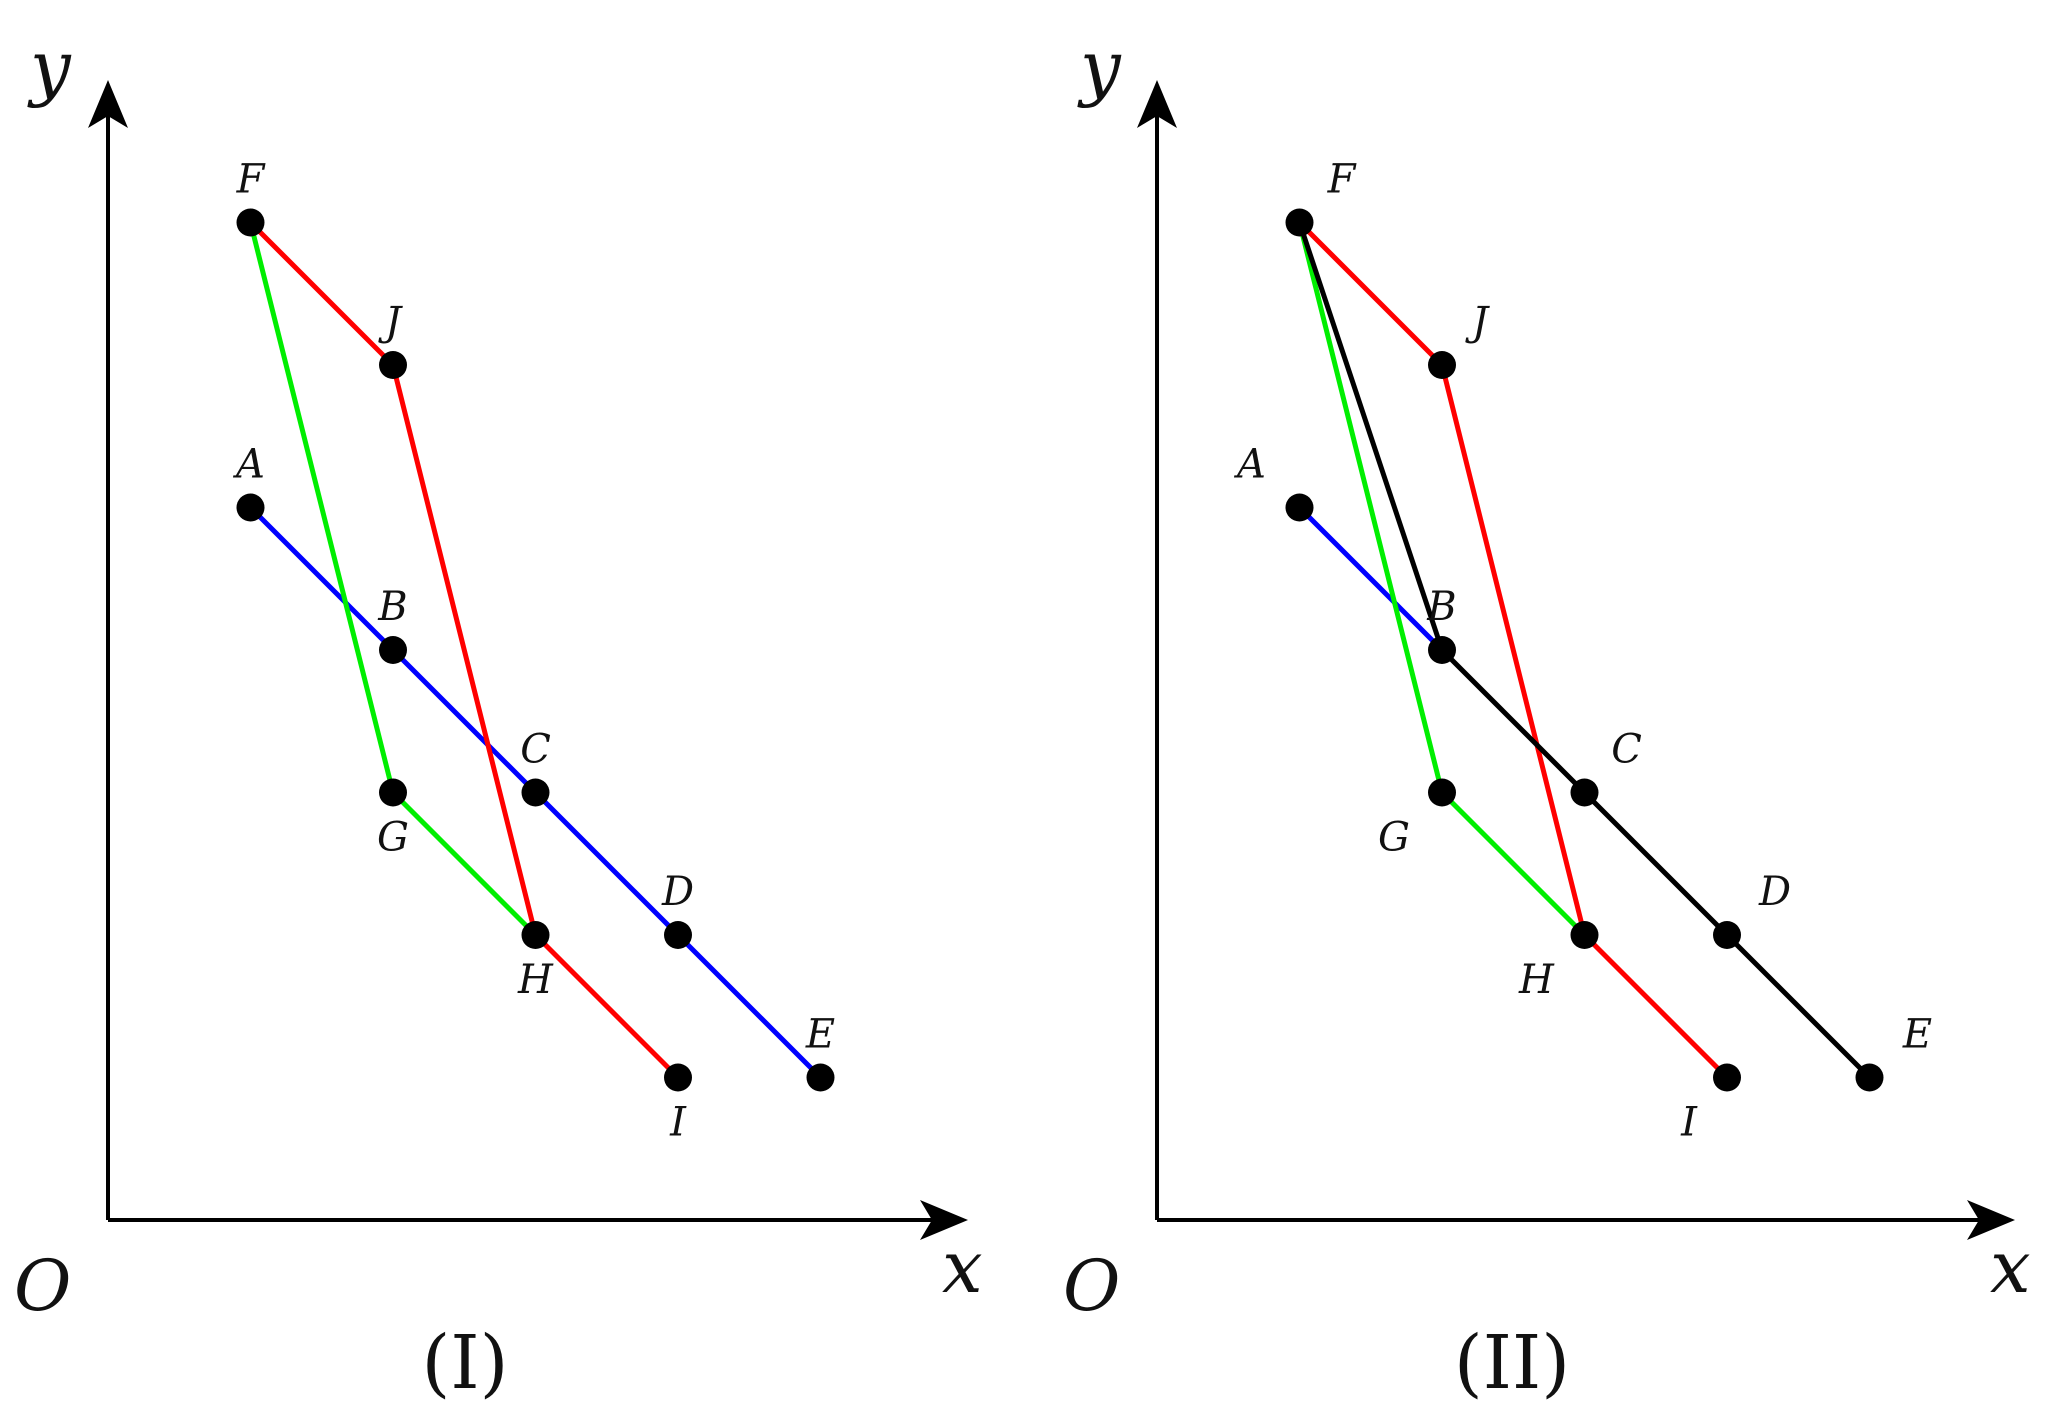  Describe the element at coordinates (1512, 1363) in the screenshot. I see `panel-caption: (II)` at that location.